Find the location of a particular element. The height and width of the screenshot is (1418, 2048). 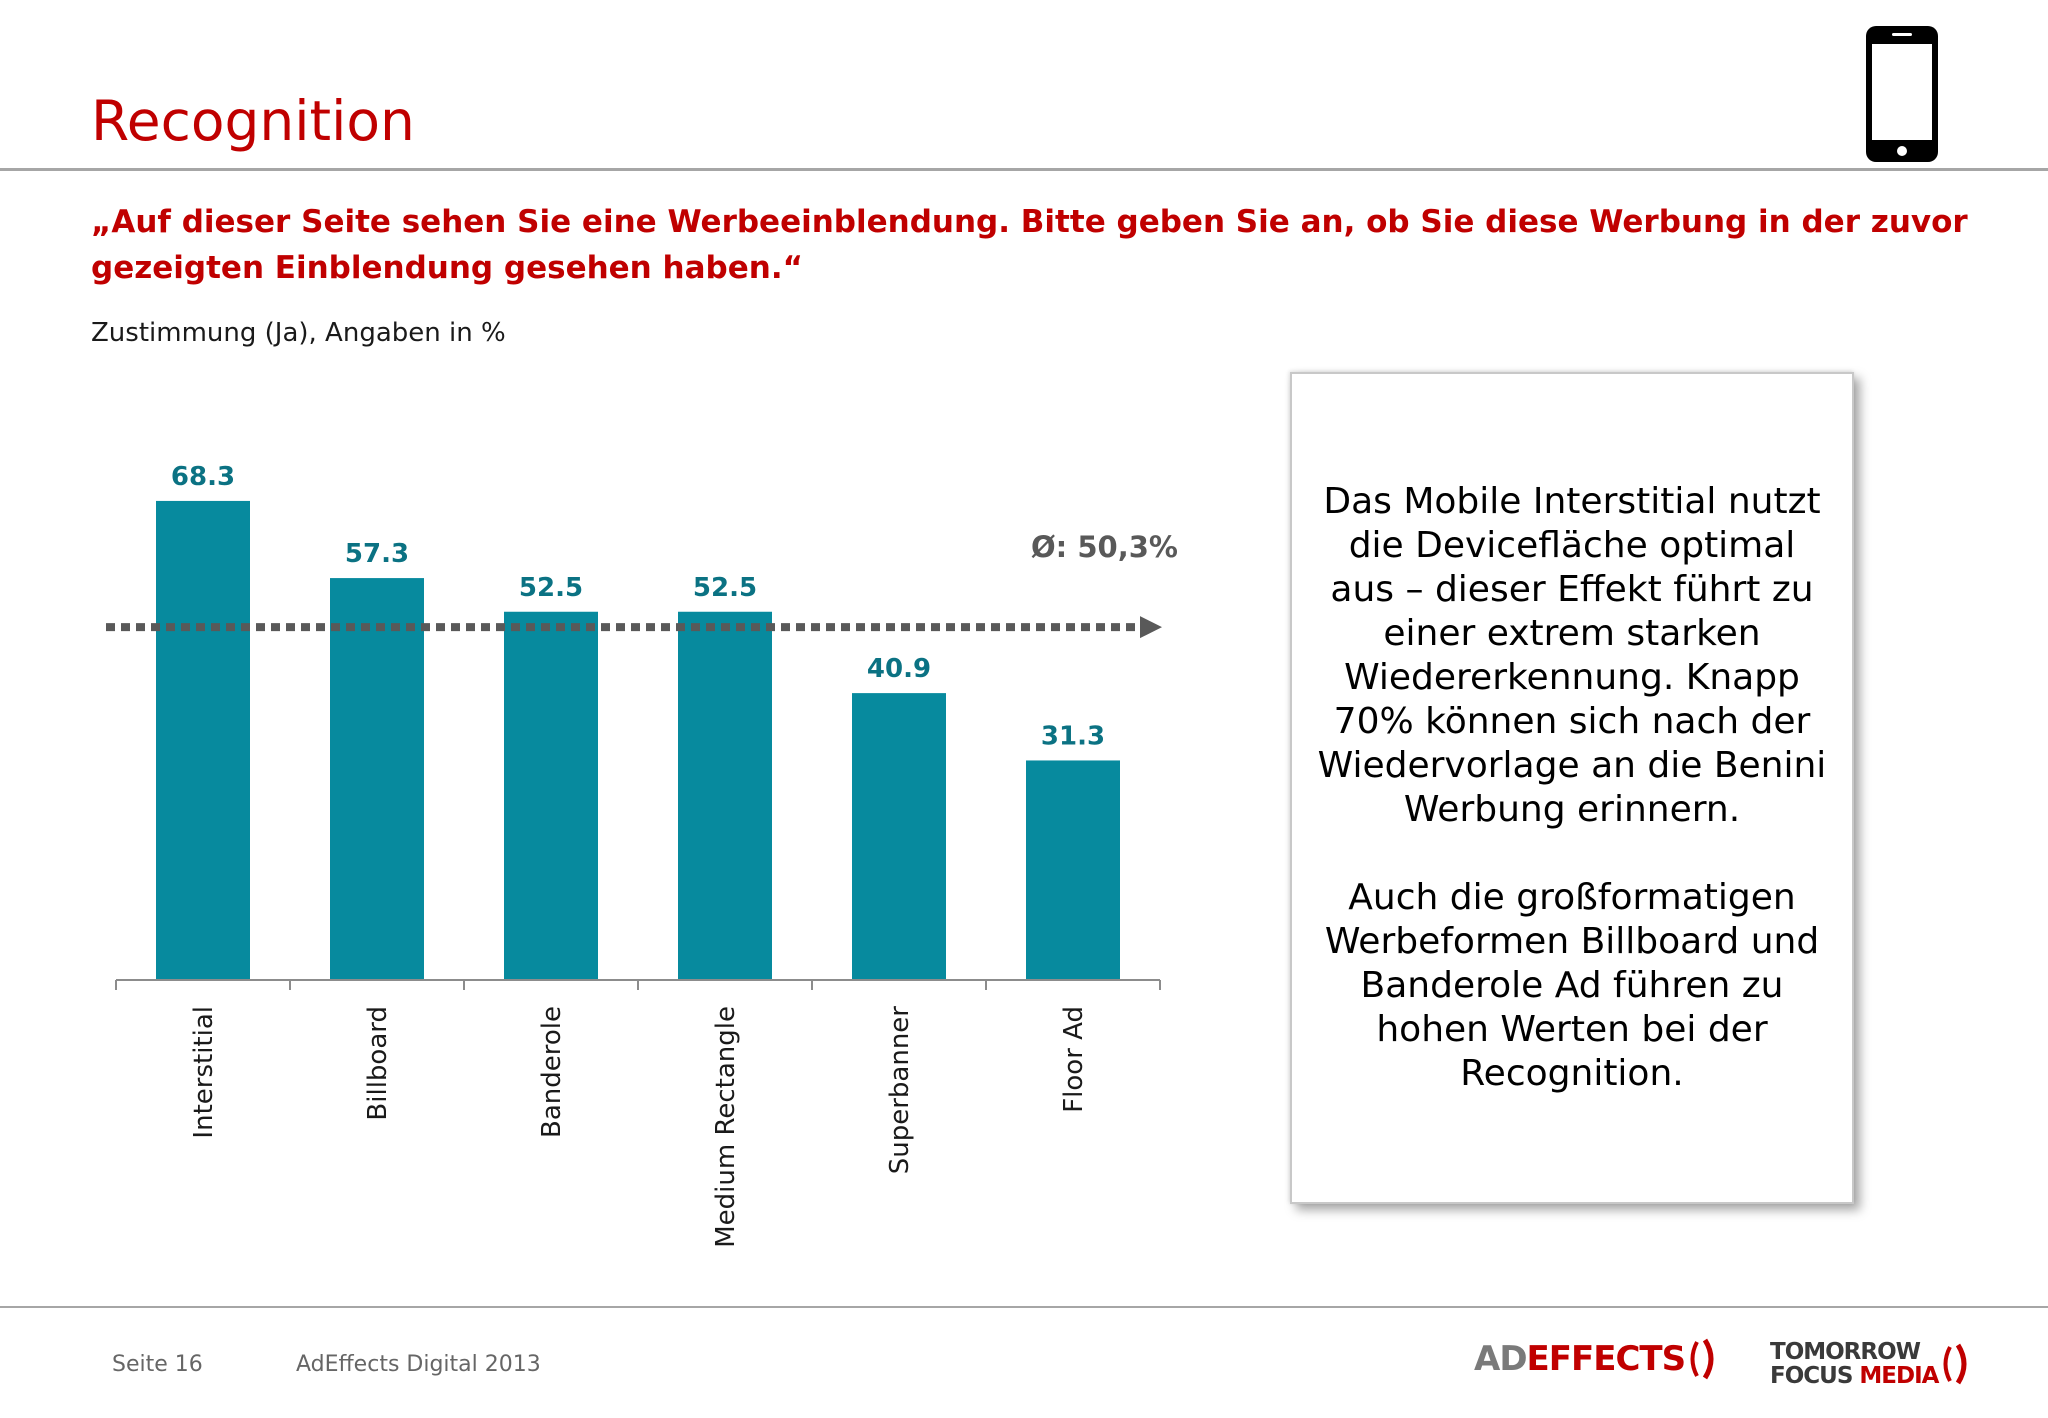

bar-billboard is located at coordinates (377, 779).